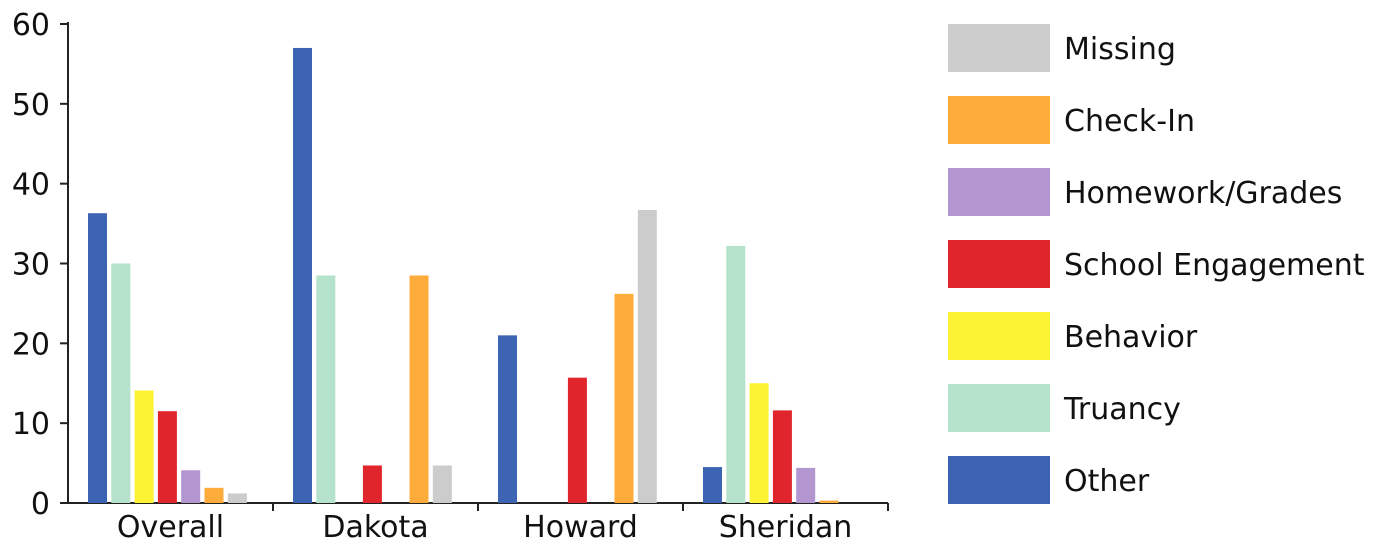  I want to click on bar-check-in-sheridan, so click(829, 501).